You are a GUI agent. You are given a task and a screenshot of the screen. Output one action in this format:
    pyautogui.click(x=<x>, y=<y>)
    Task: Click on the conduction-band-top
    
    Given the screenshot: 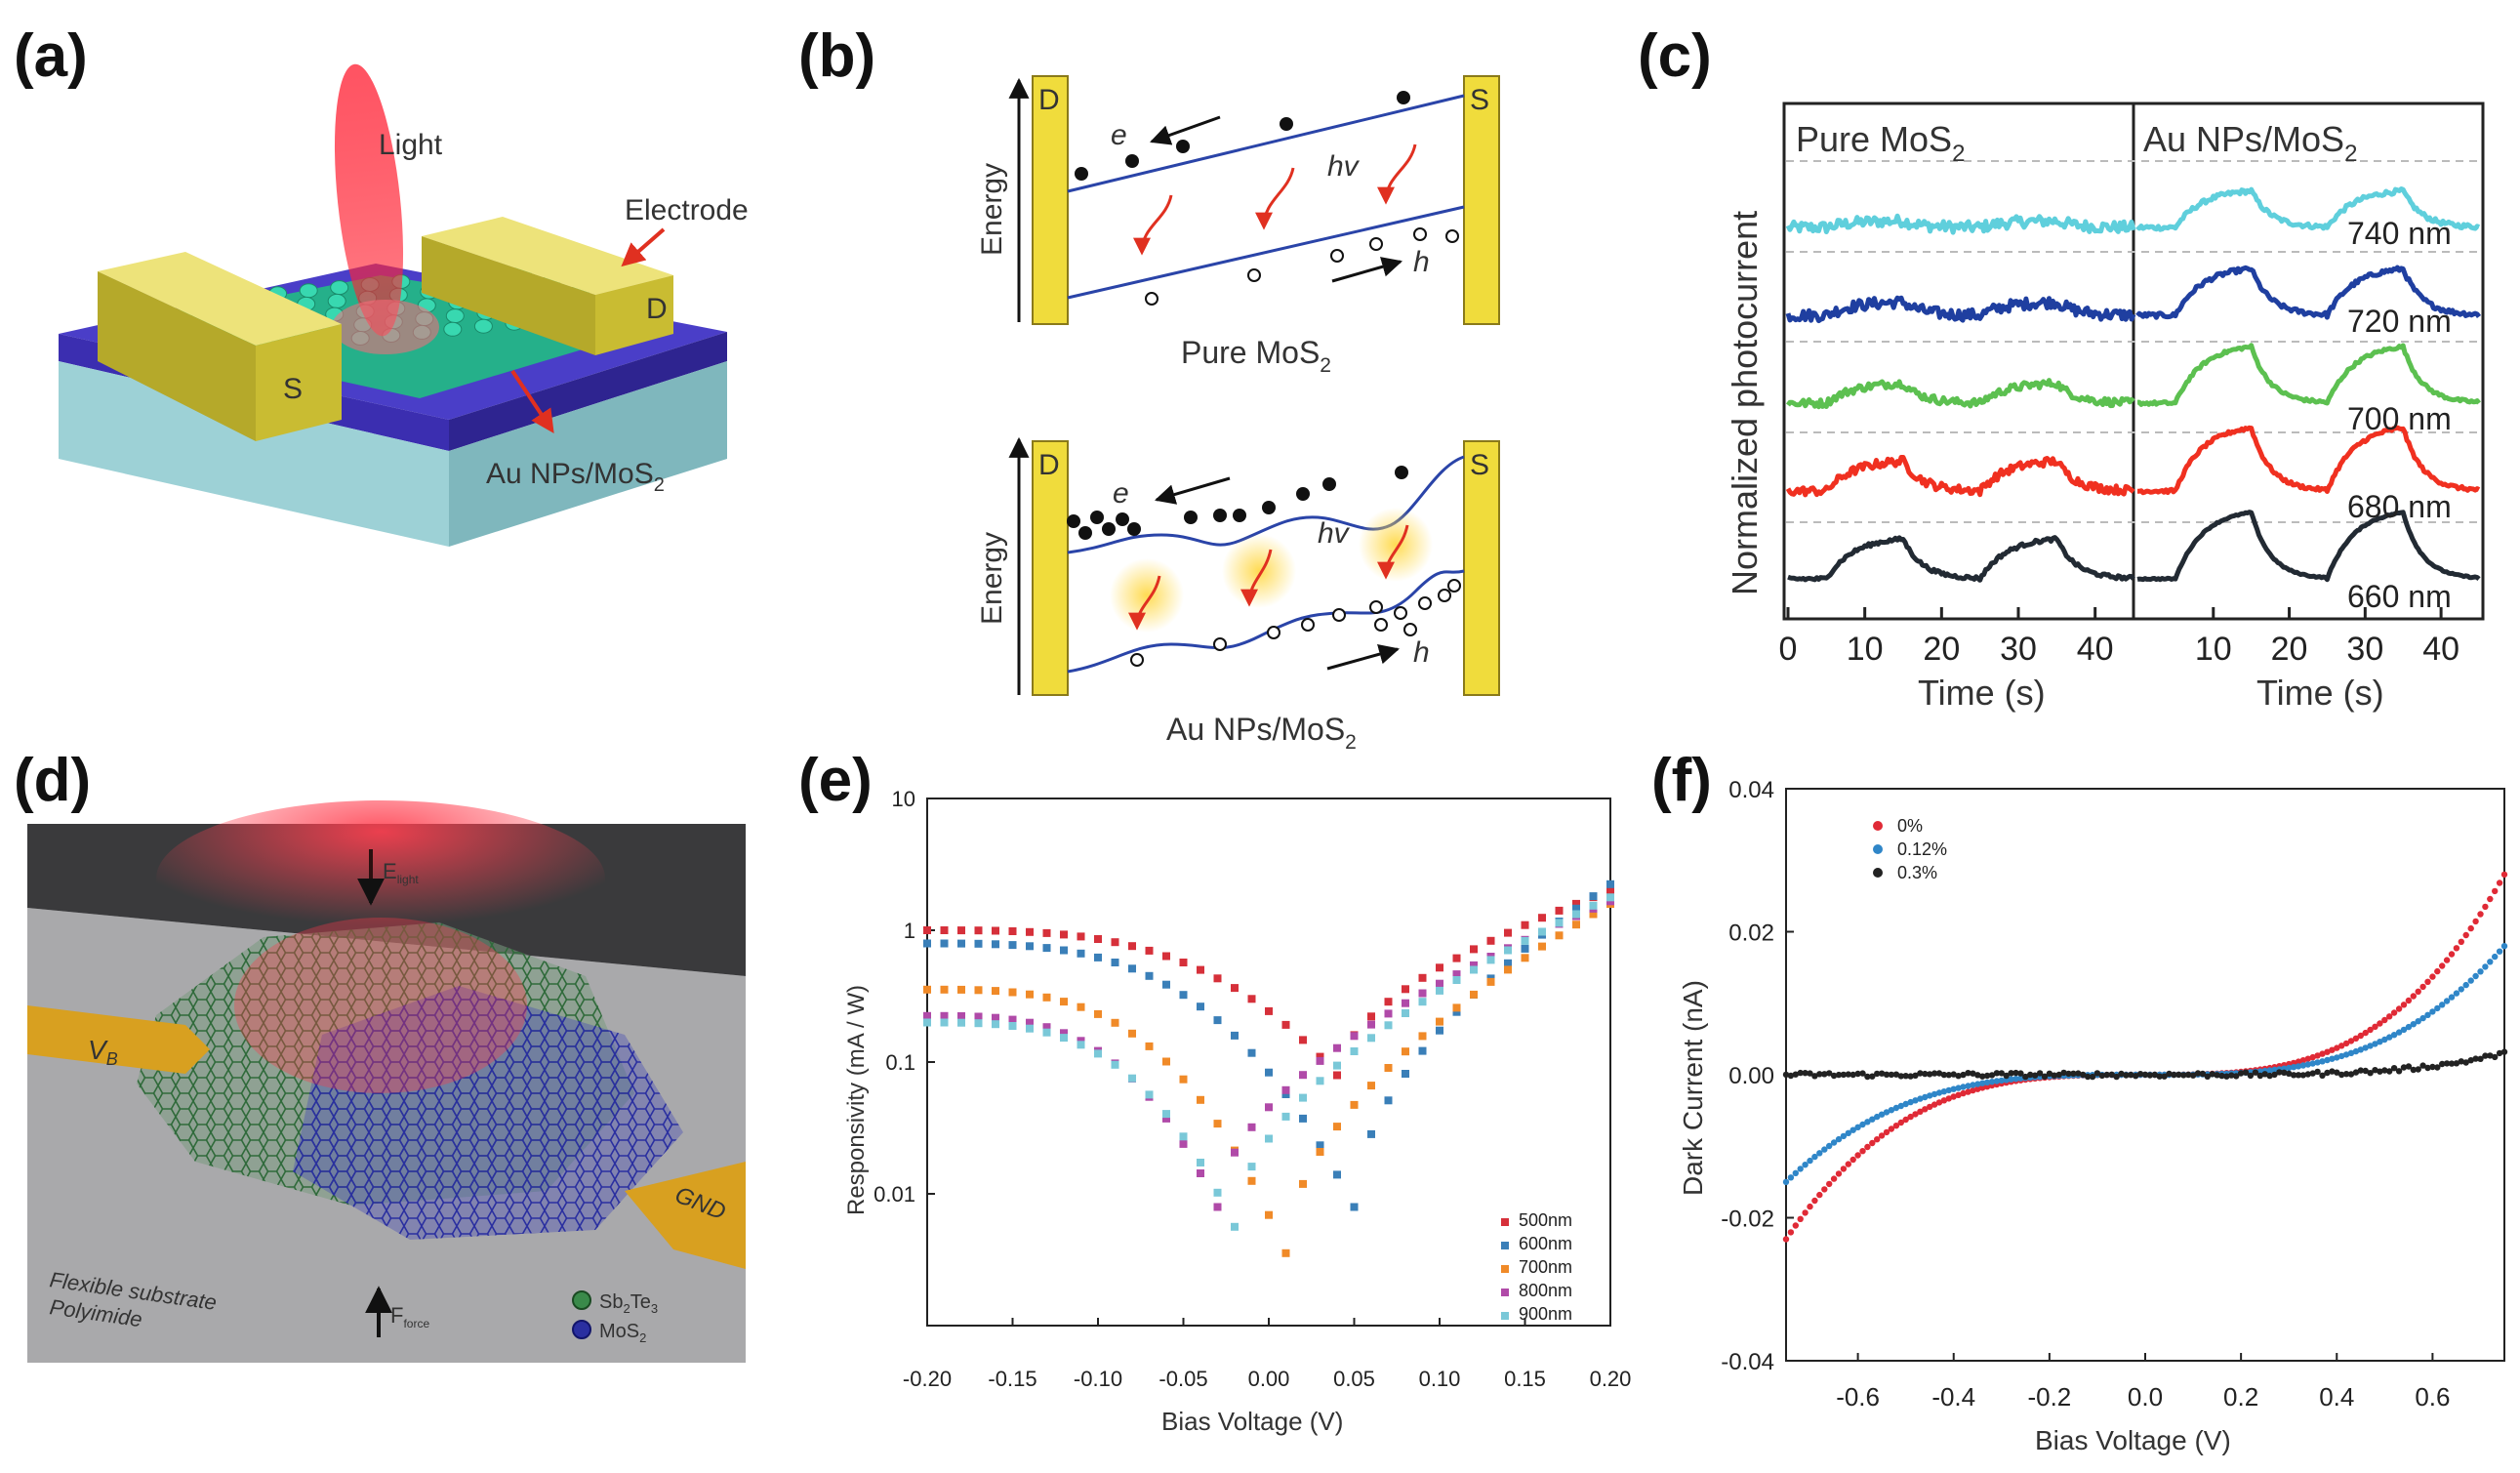 What is the action you would take?
    pyautogui.click(x=1266, y=143)
    